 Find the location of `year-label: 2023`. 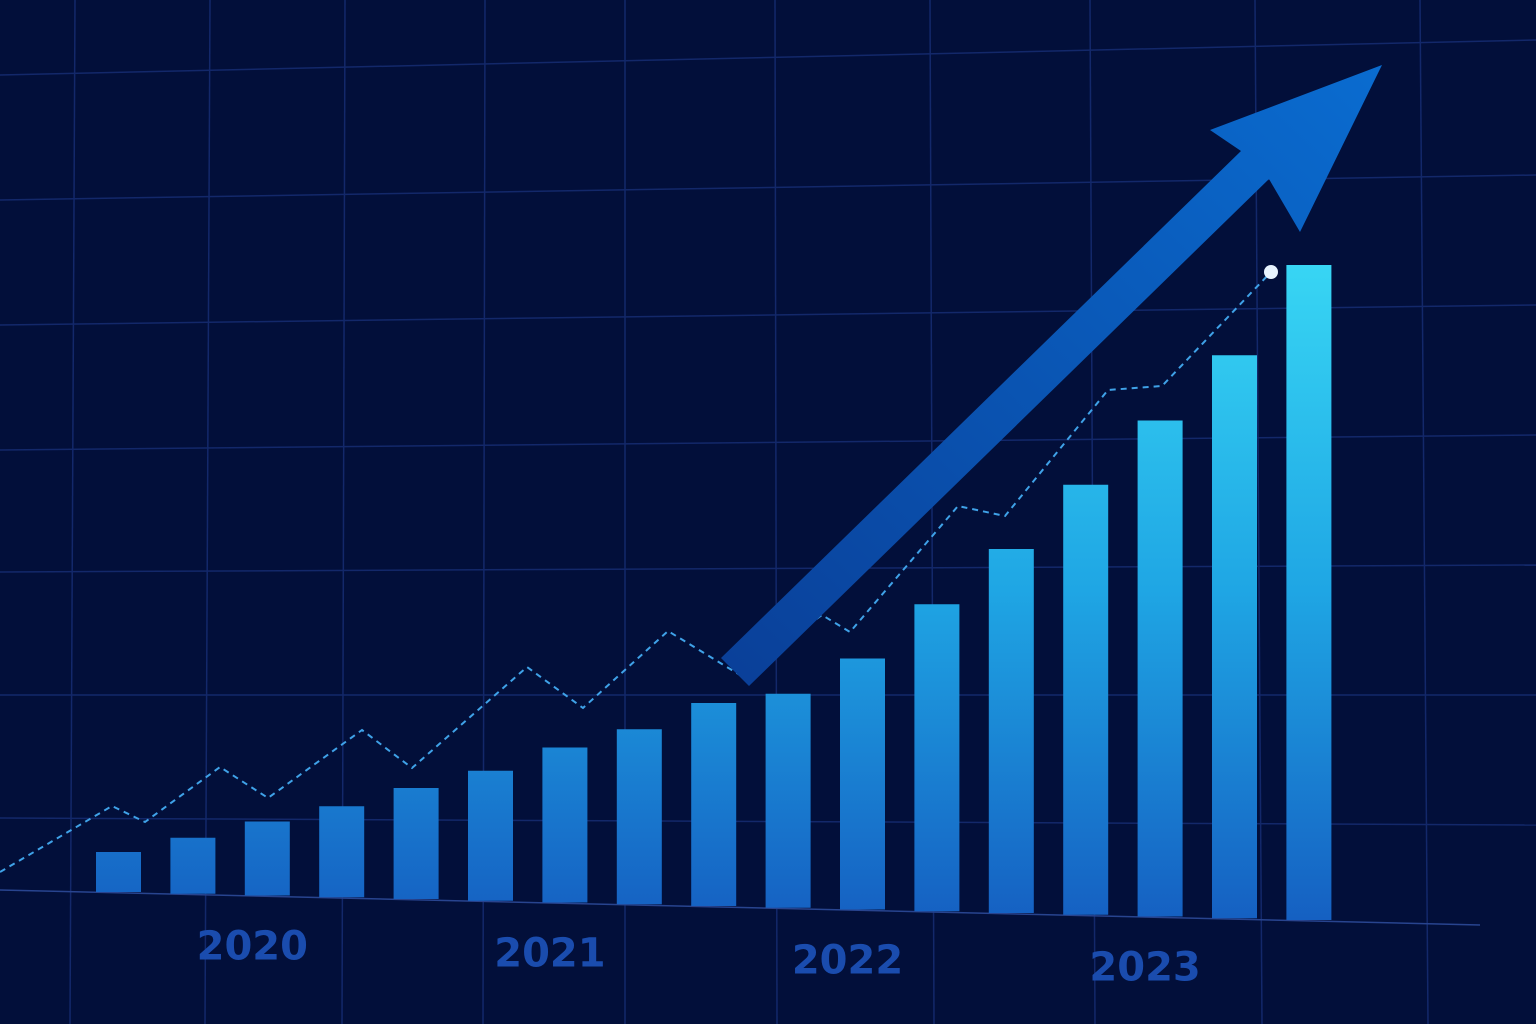

year-label: 2023 is located at coordinates (1144, 968).